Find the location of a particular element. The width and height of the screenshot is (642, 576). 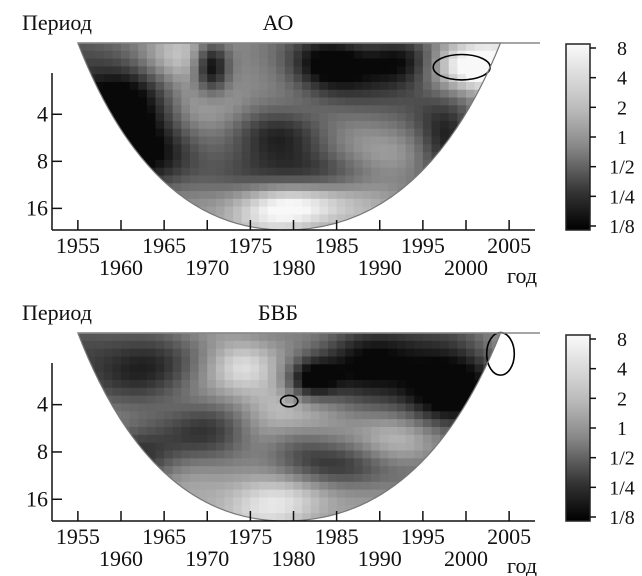

x-tick-label: 1985 is located at coordinates (337, 245).